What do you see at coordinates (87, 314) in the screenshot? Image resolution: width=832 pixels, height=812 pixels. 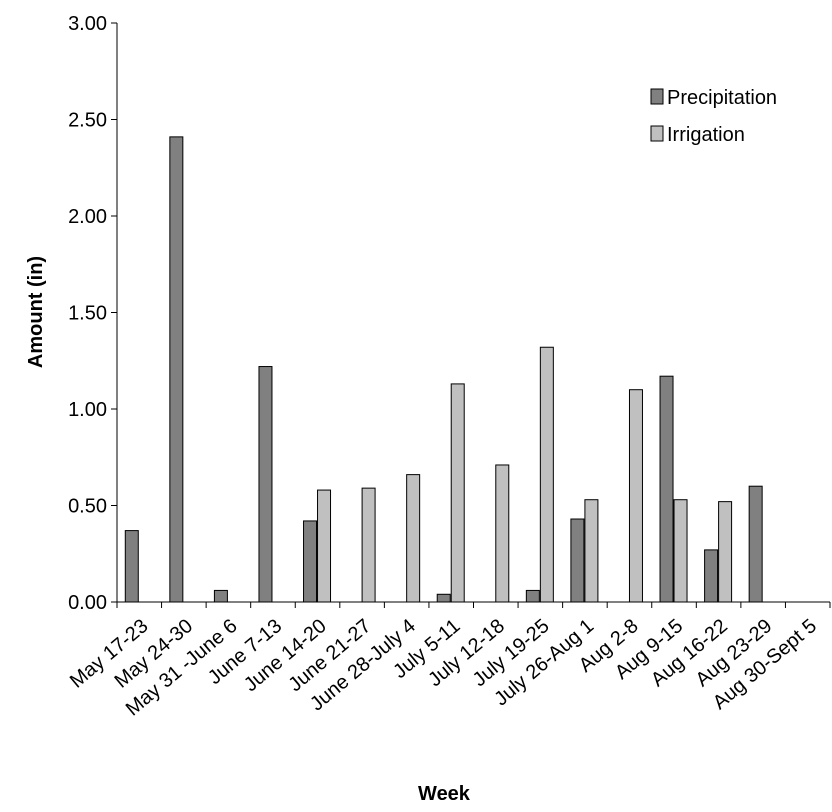 I see `y-tick-label: 1.50` at bounding box center [87, 314].